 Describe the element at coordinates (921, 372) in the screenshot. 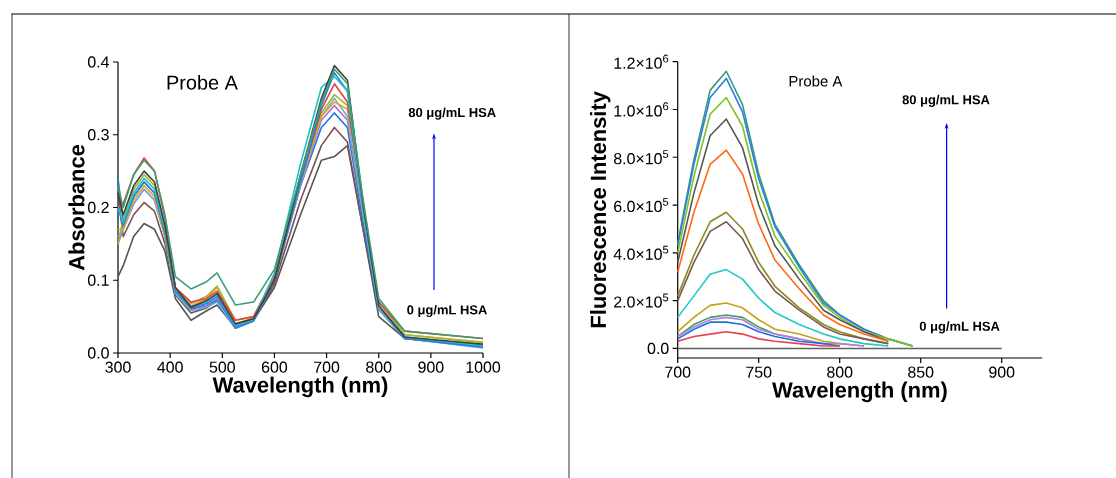

I see `x-tick-label: 850` at that location.